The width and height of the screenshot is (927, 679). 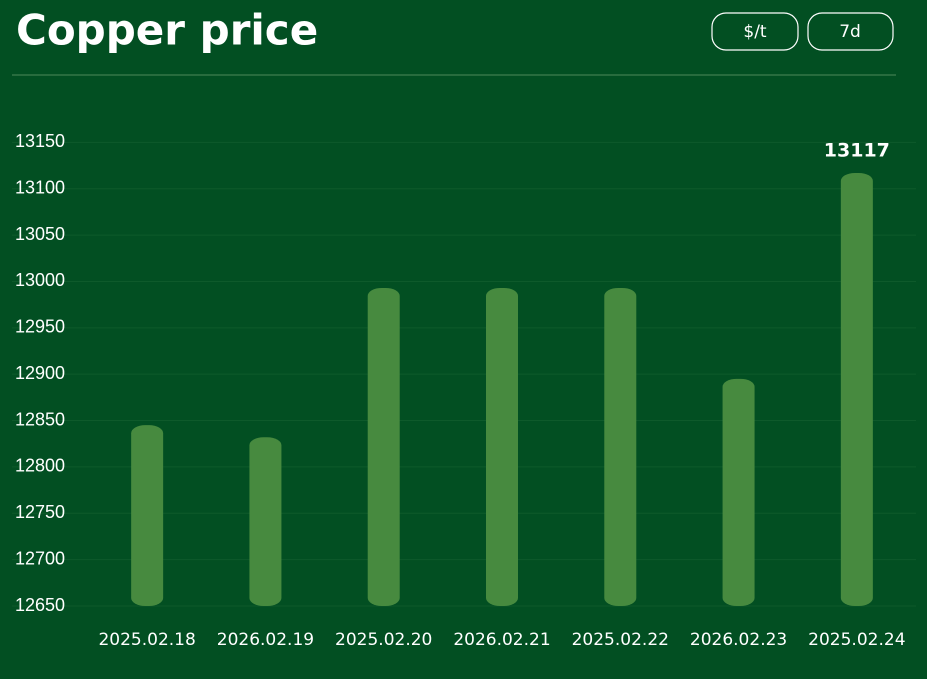 What do you see at coordinates (40, 605) in the screenshot?
I see `y-tick-label: 12650` at bounding box center [40, 605].